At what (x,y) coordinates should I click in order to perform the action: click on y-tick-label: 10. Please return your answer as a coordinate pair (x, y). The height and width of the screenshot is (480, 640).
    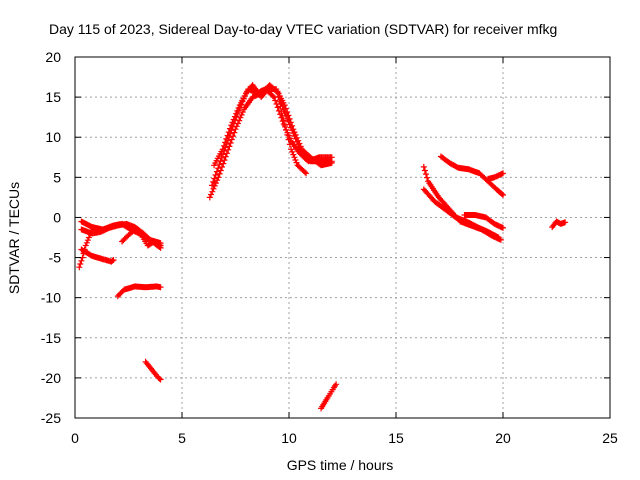
    Looking at the image, I should click on (53, 137).